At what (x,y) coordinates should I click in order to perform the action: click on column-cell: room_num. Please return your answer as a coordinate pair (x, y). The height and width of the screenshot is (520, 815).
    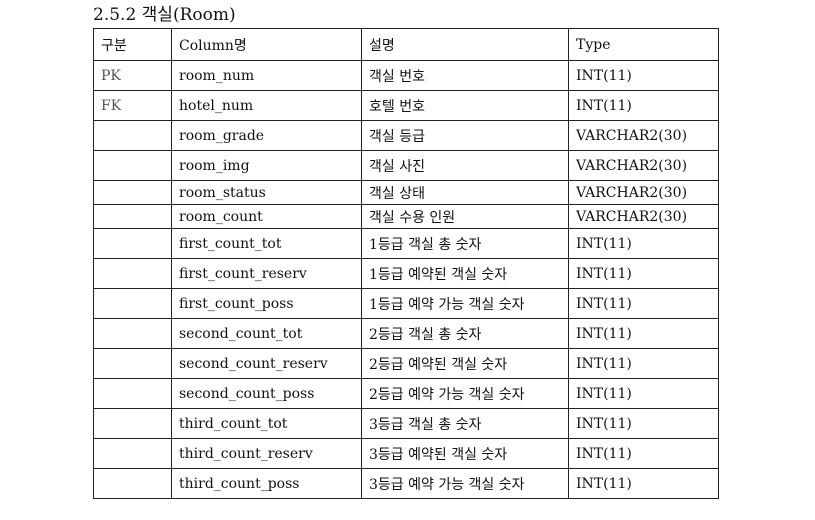
    Looking at the image, I should click on (266, 75).